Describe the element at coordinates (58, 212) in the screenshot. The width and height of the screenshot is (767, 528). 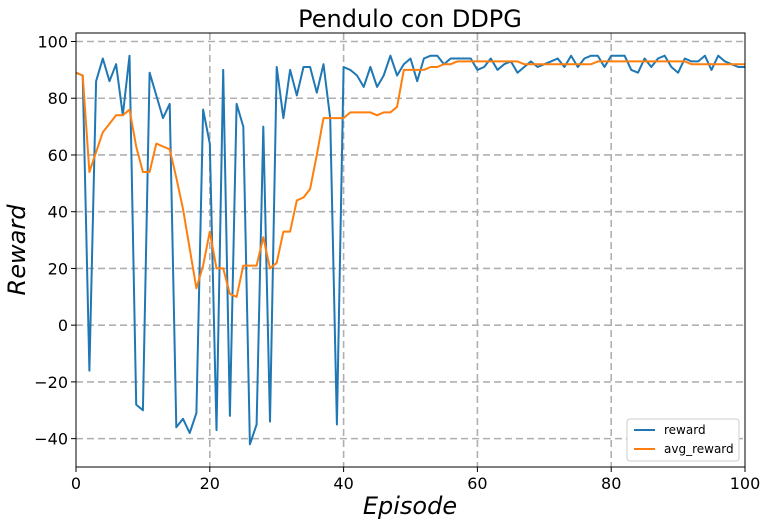
I see `y-tick-label: 40` at that location.